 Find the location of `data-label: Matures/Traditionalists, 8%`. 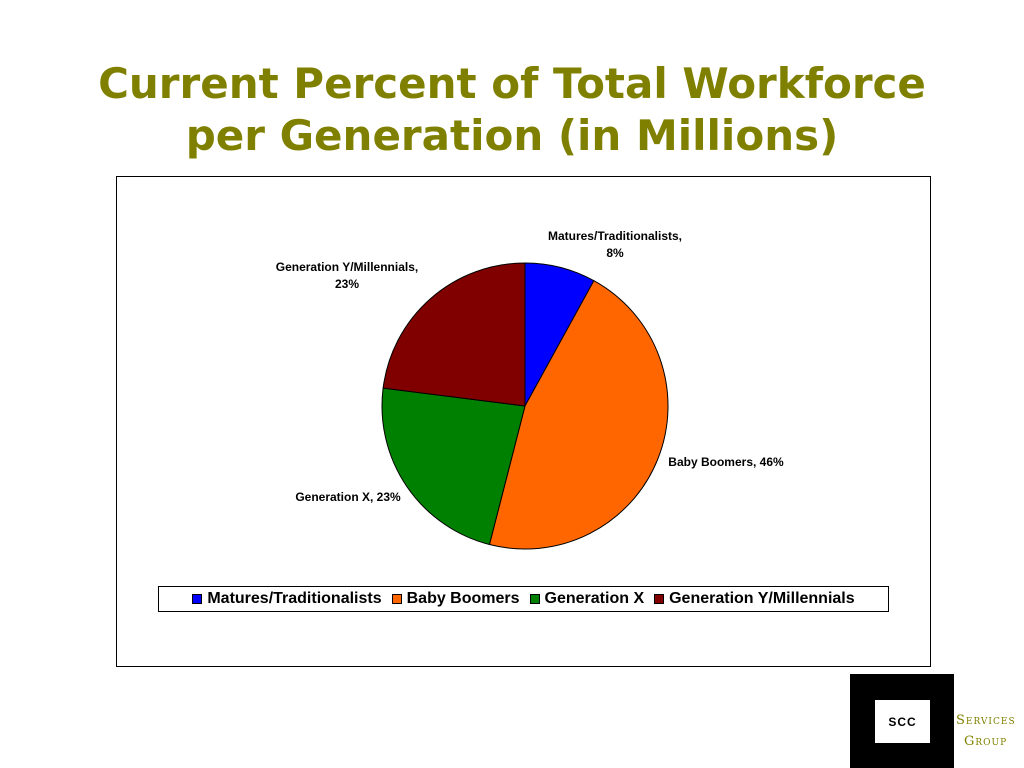

data-label: Matures/Traditionalists, 8% is located at coordinates (615, 244).